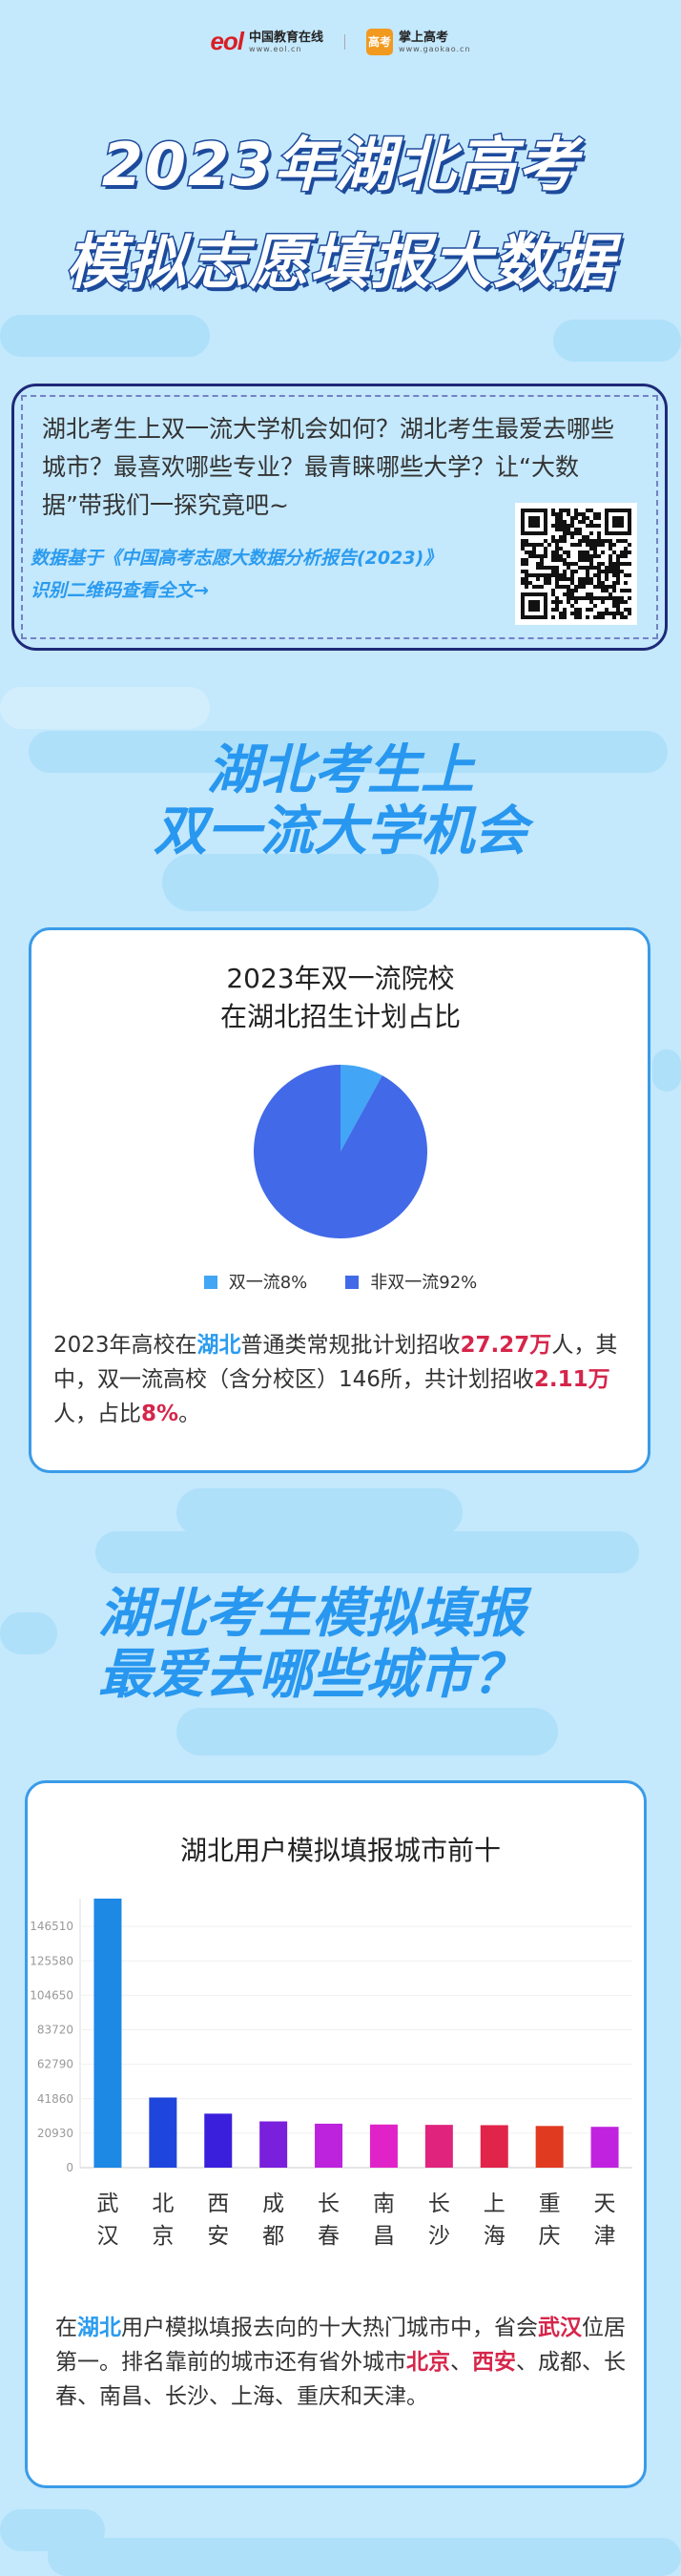  I want to click on paragraph-segment: 普通类常规批计划招收, so click(350, 1345).